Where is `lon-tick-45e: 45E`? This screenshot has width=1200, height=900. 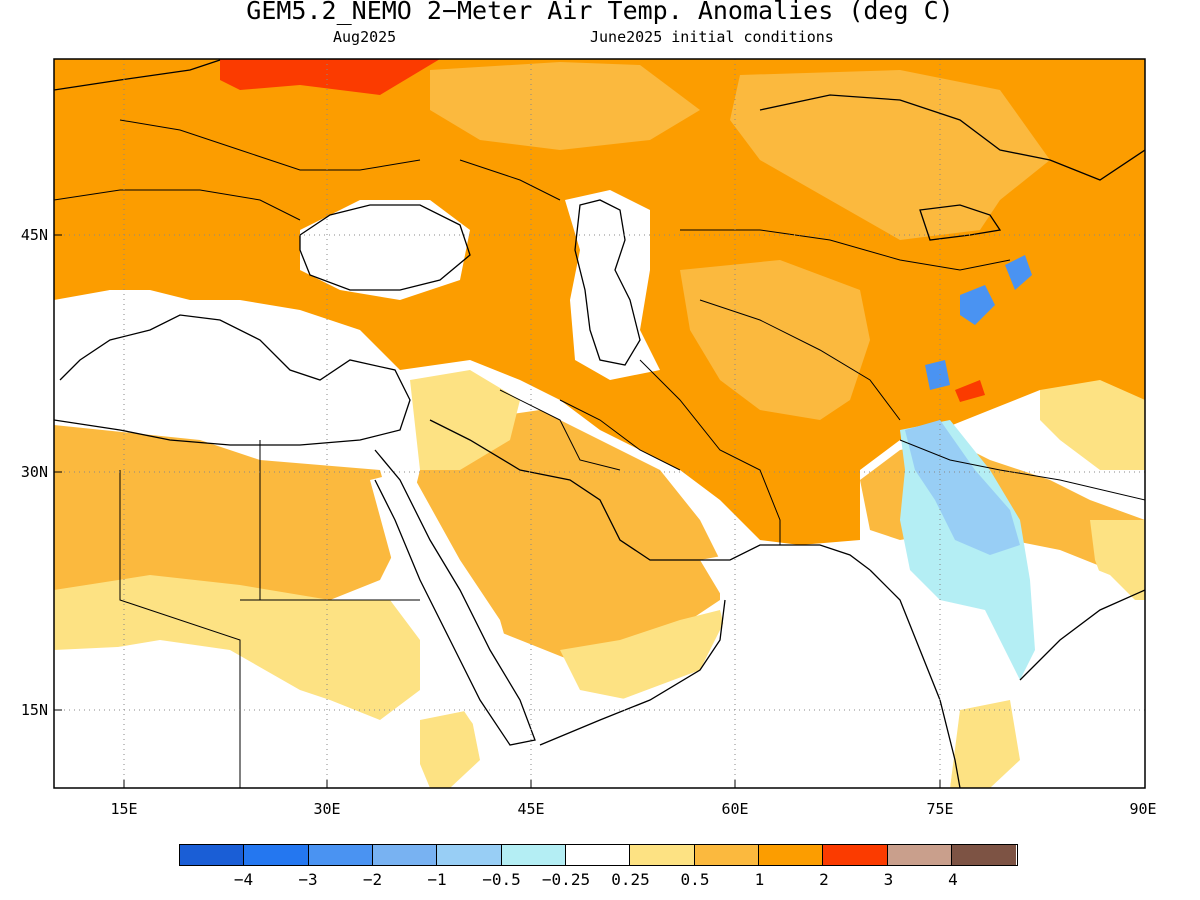
lon-tick-45e: 45E is located at coordinates (531, 809).